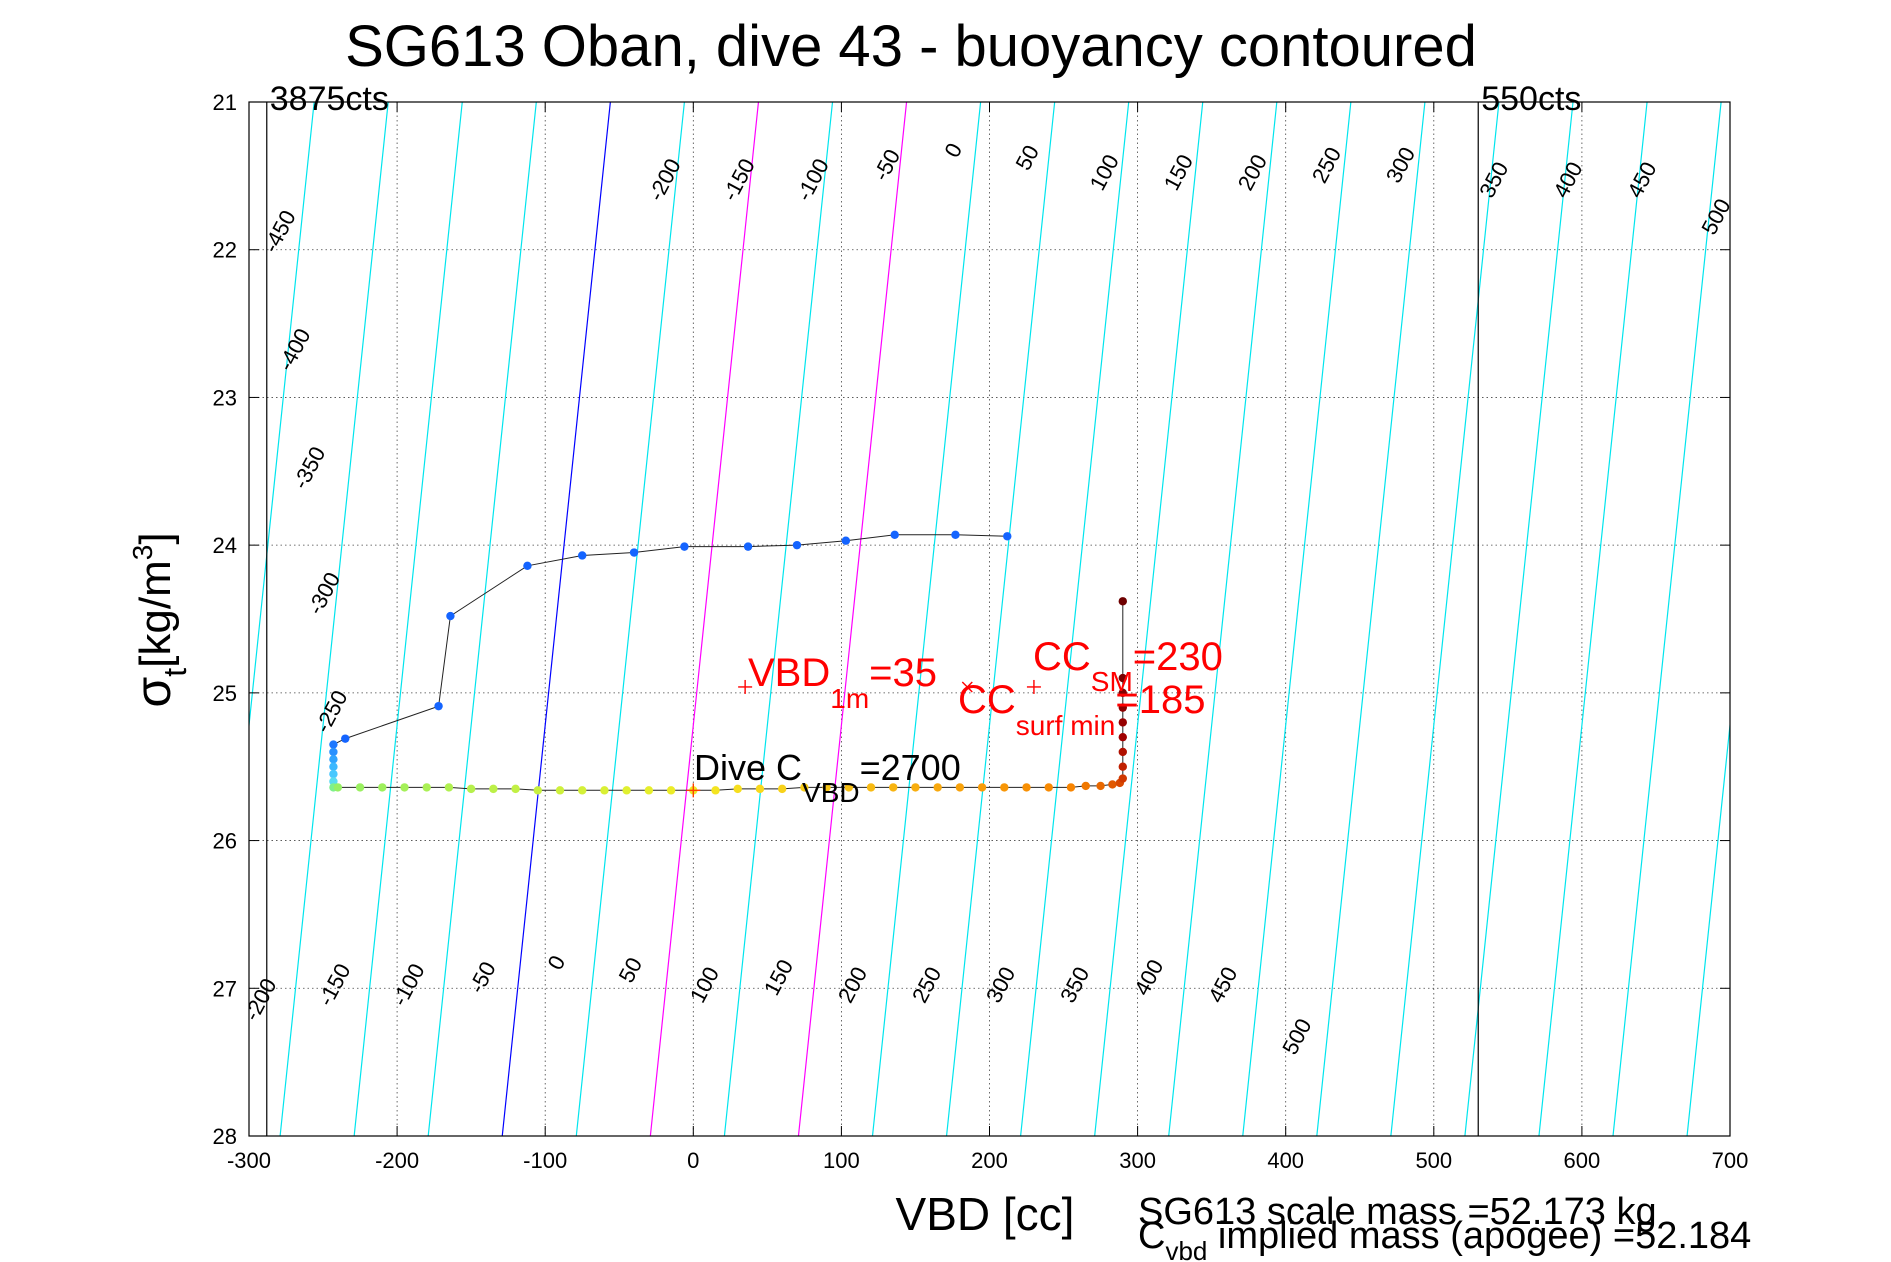 The height and width of the screenshot is (1262, 1891). Describe the element at coordinates (693, 1160) in the screenshot. I see `x-tick-label: 0` at that location.